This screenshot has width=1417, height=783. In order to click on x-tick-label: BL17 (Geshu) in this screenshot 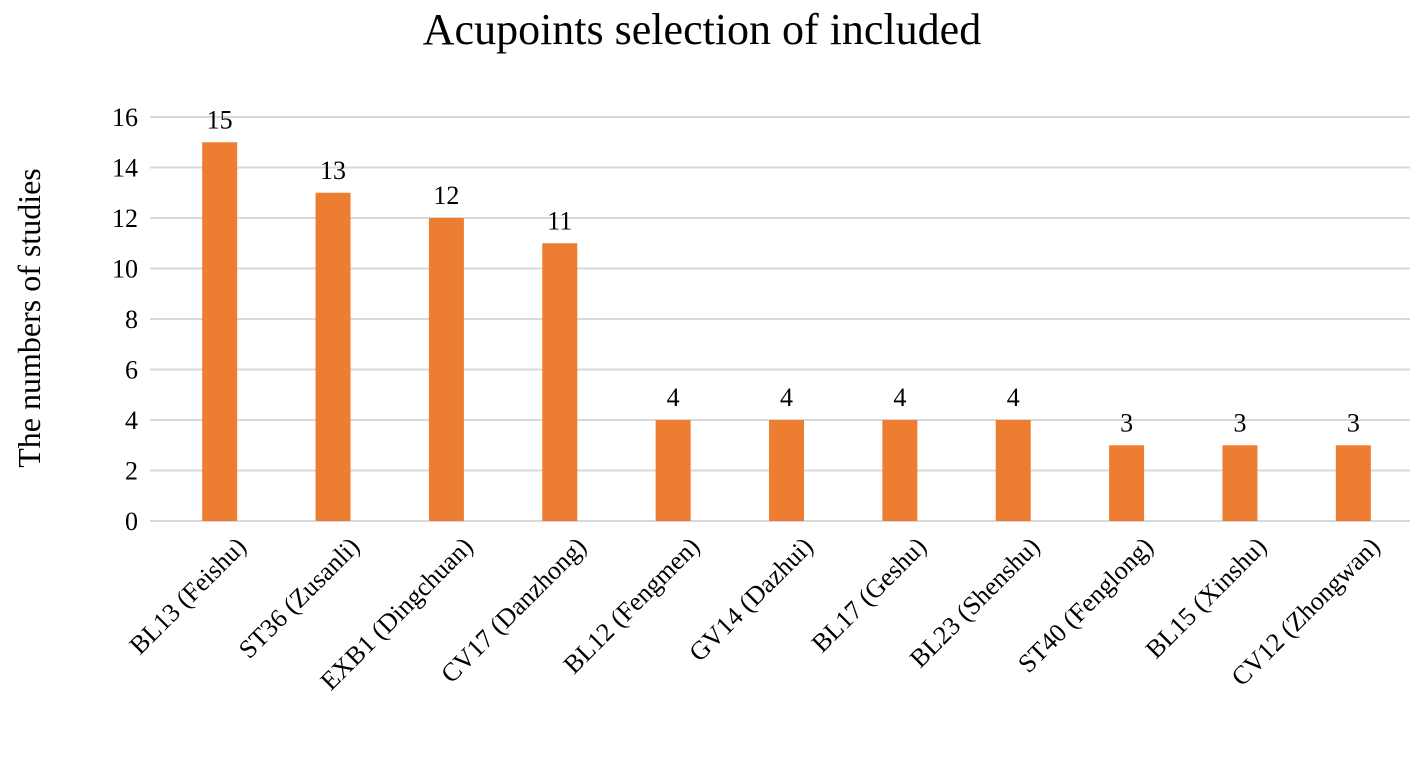, I will do `click(869, 595)`.